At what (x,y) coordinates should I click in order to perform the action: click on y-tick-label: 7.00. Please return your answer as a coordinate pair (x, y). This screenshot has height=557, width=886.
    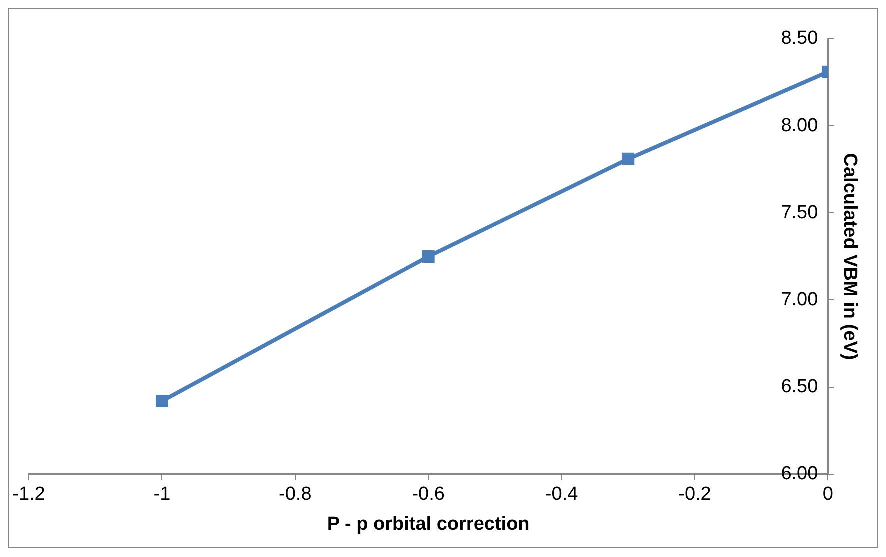
    Looking at the image, I should click on (799, 299).